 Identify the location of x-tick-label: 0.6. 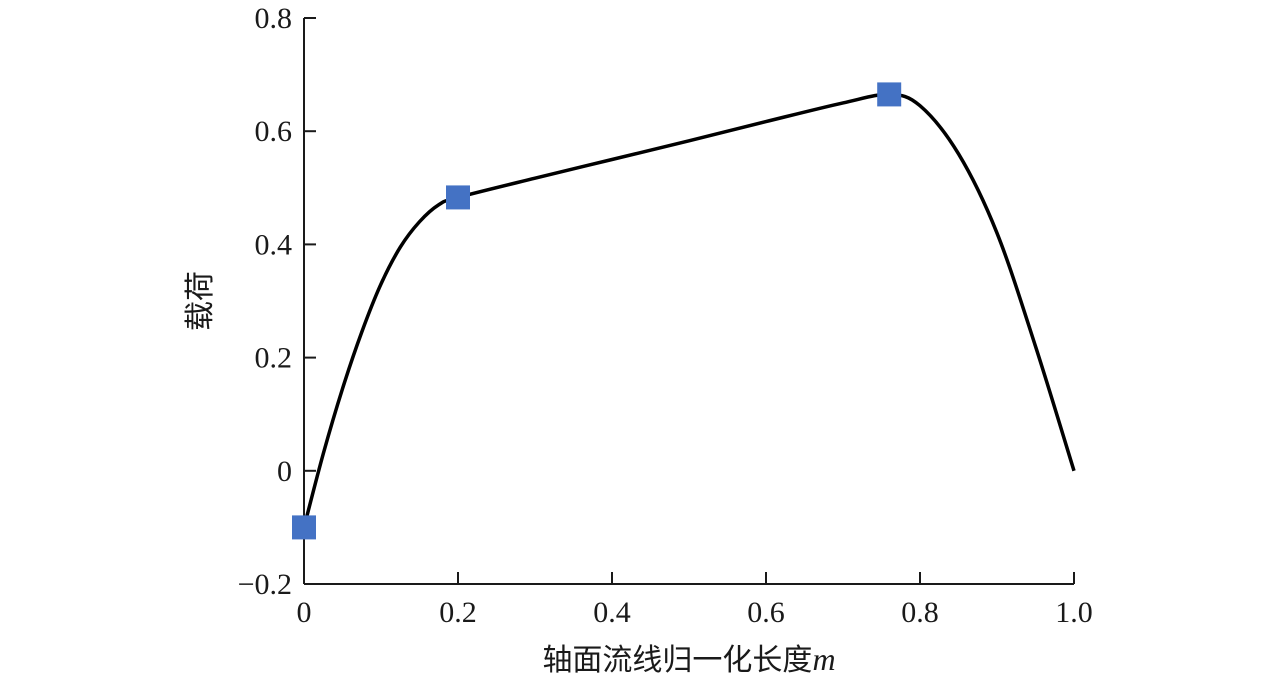
(766, 612).